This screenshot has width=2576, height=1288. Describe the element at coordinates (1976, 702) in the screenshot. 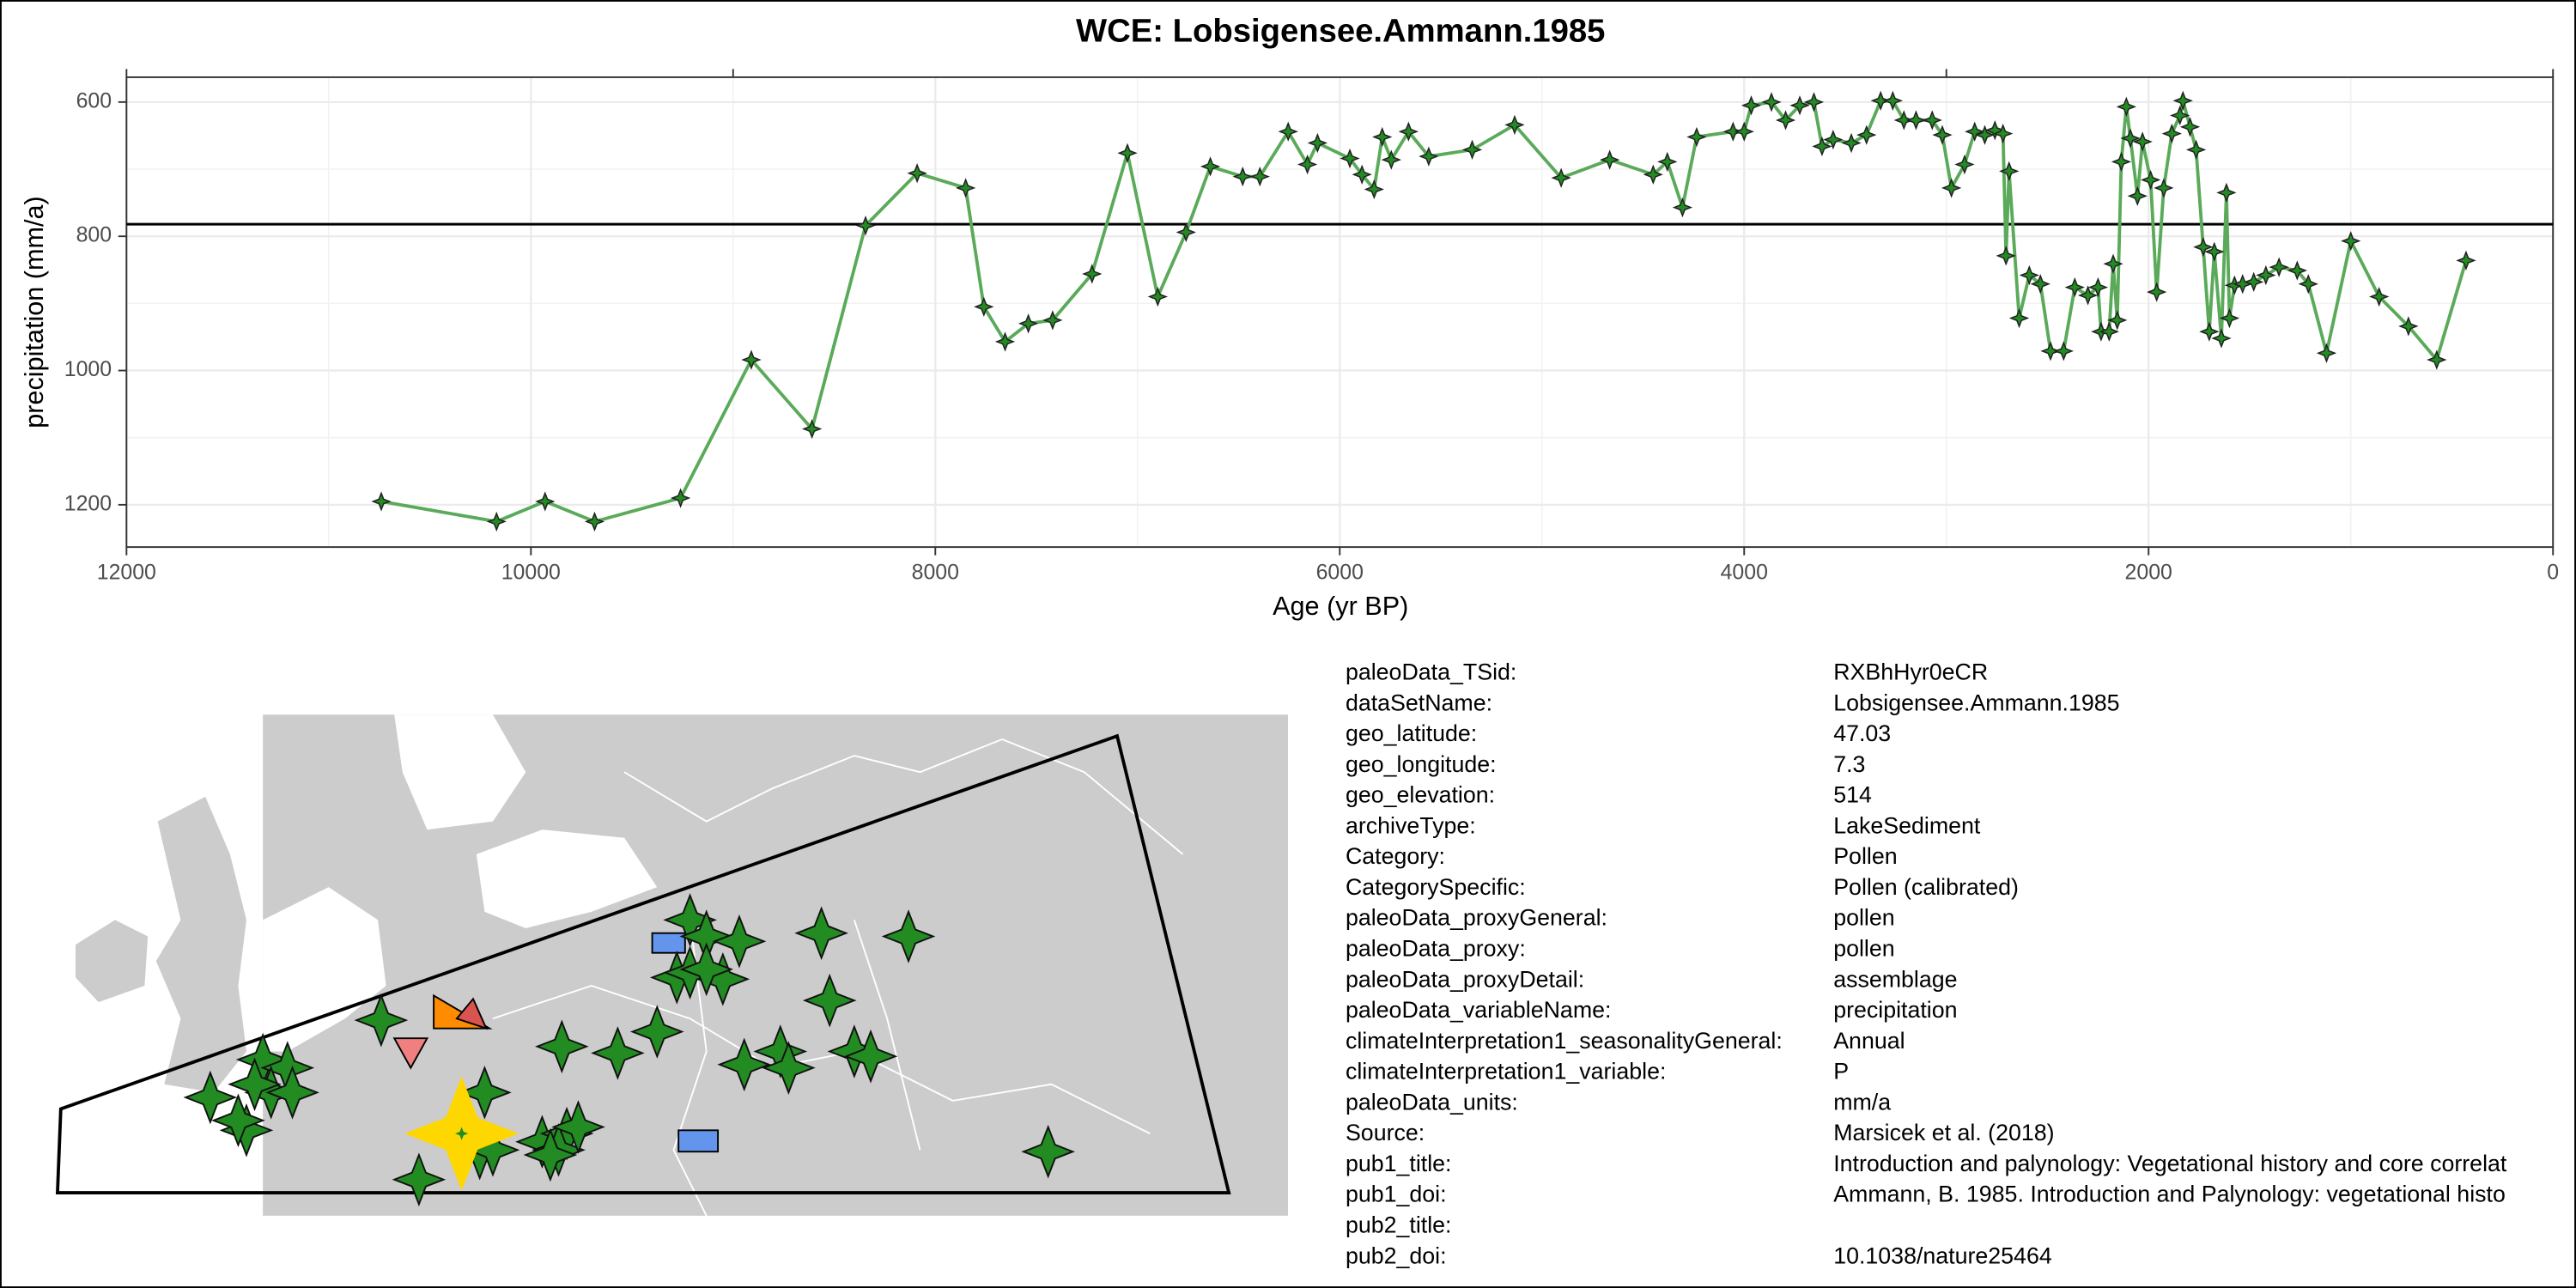

I see `meta-value: Lobsigensee.Ammann.1985` at that location.